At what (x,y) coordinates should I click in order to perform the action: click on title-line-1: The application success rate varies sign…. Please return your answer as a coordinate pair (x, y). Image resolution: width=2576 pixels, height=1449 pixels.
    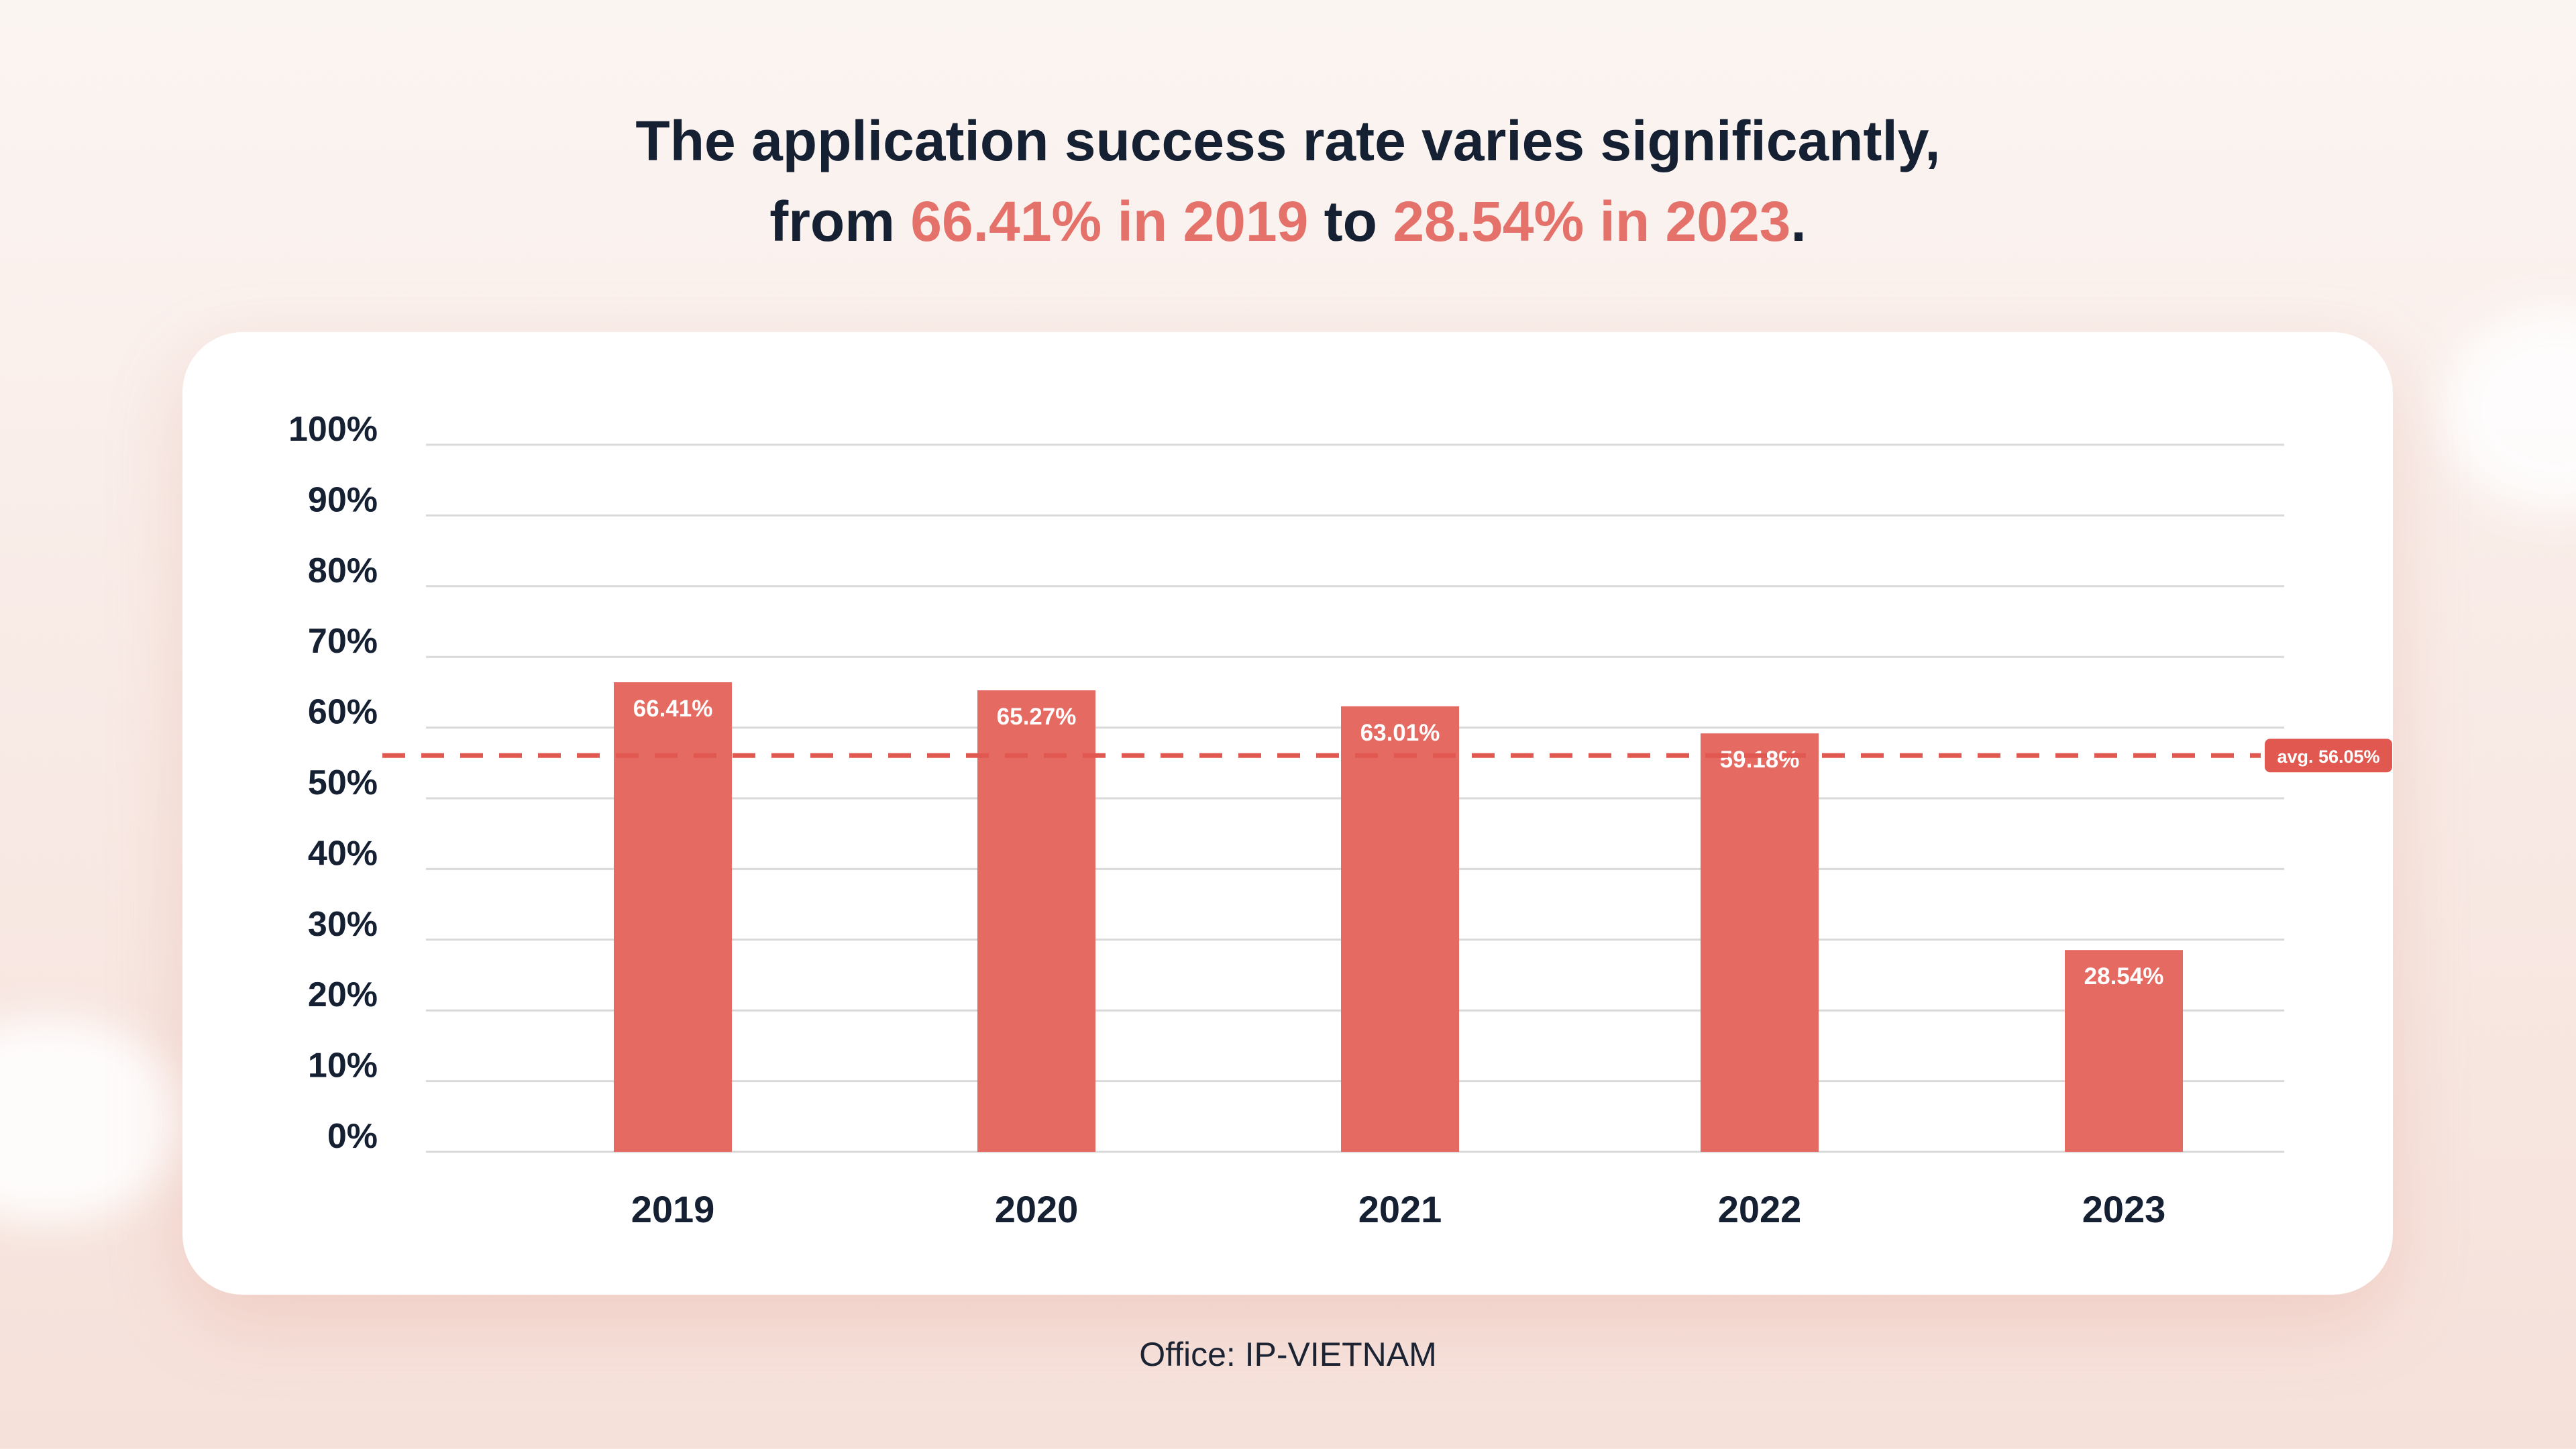
    Looking at the image, I should click on (1288, 140).